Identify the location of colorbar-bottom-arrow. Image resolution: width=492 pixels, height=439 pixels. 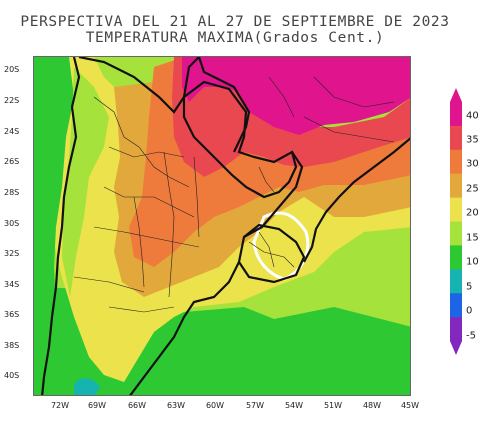
(456, 348).